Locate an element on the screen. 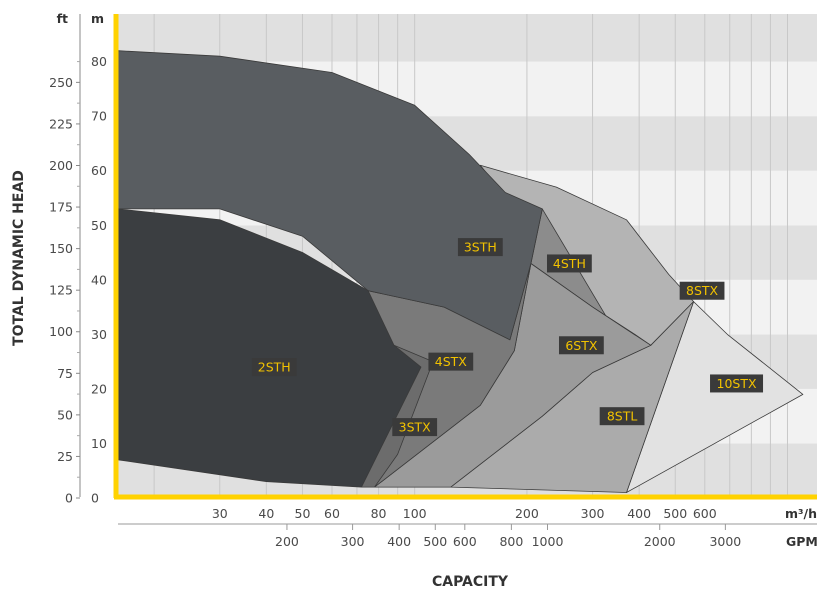 Image resolution: width=817 pixels, height=595 pixels. region-label-text: 4STH is located at coordinates (569, 263).